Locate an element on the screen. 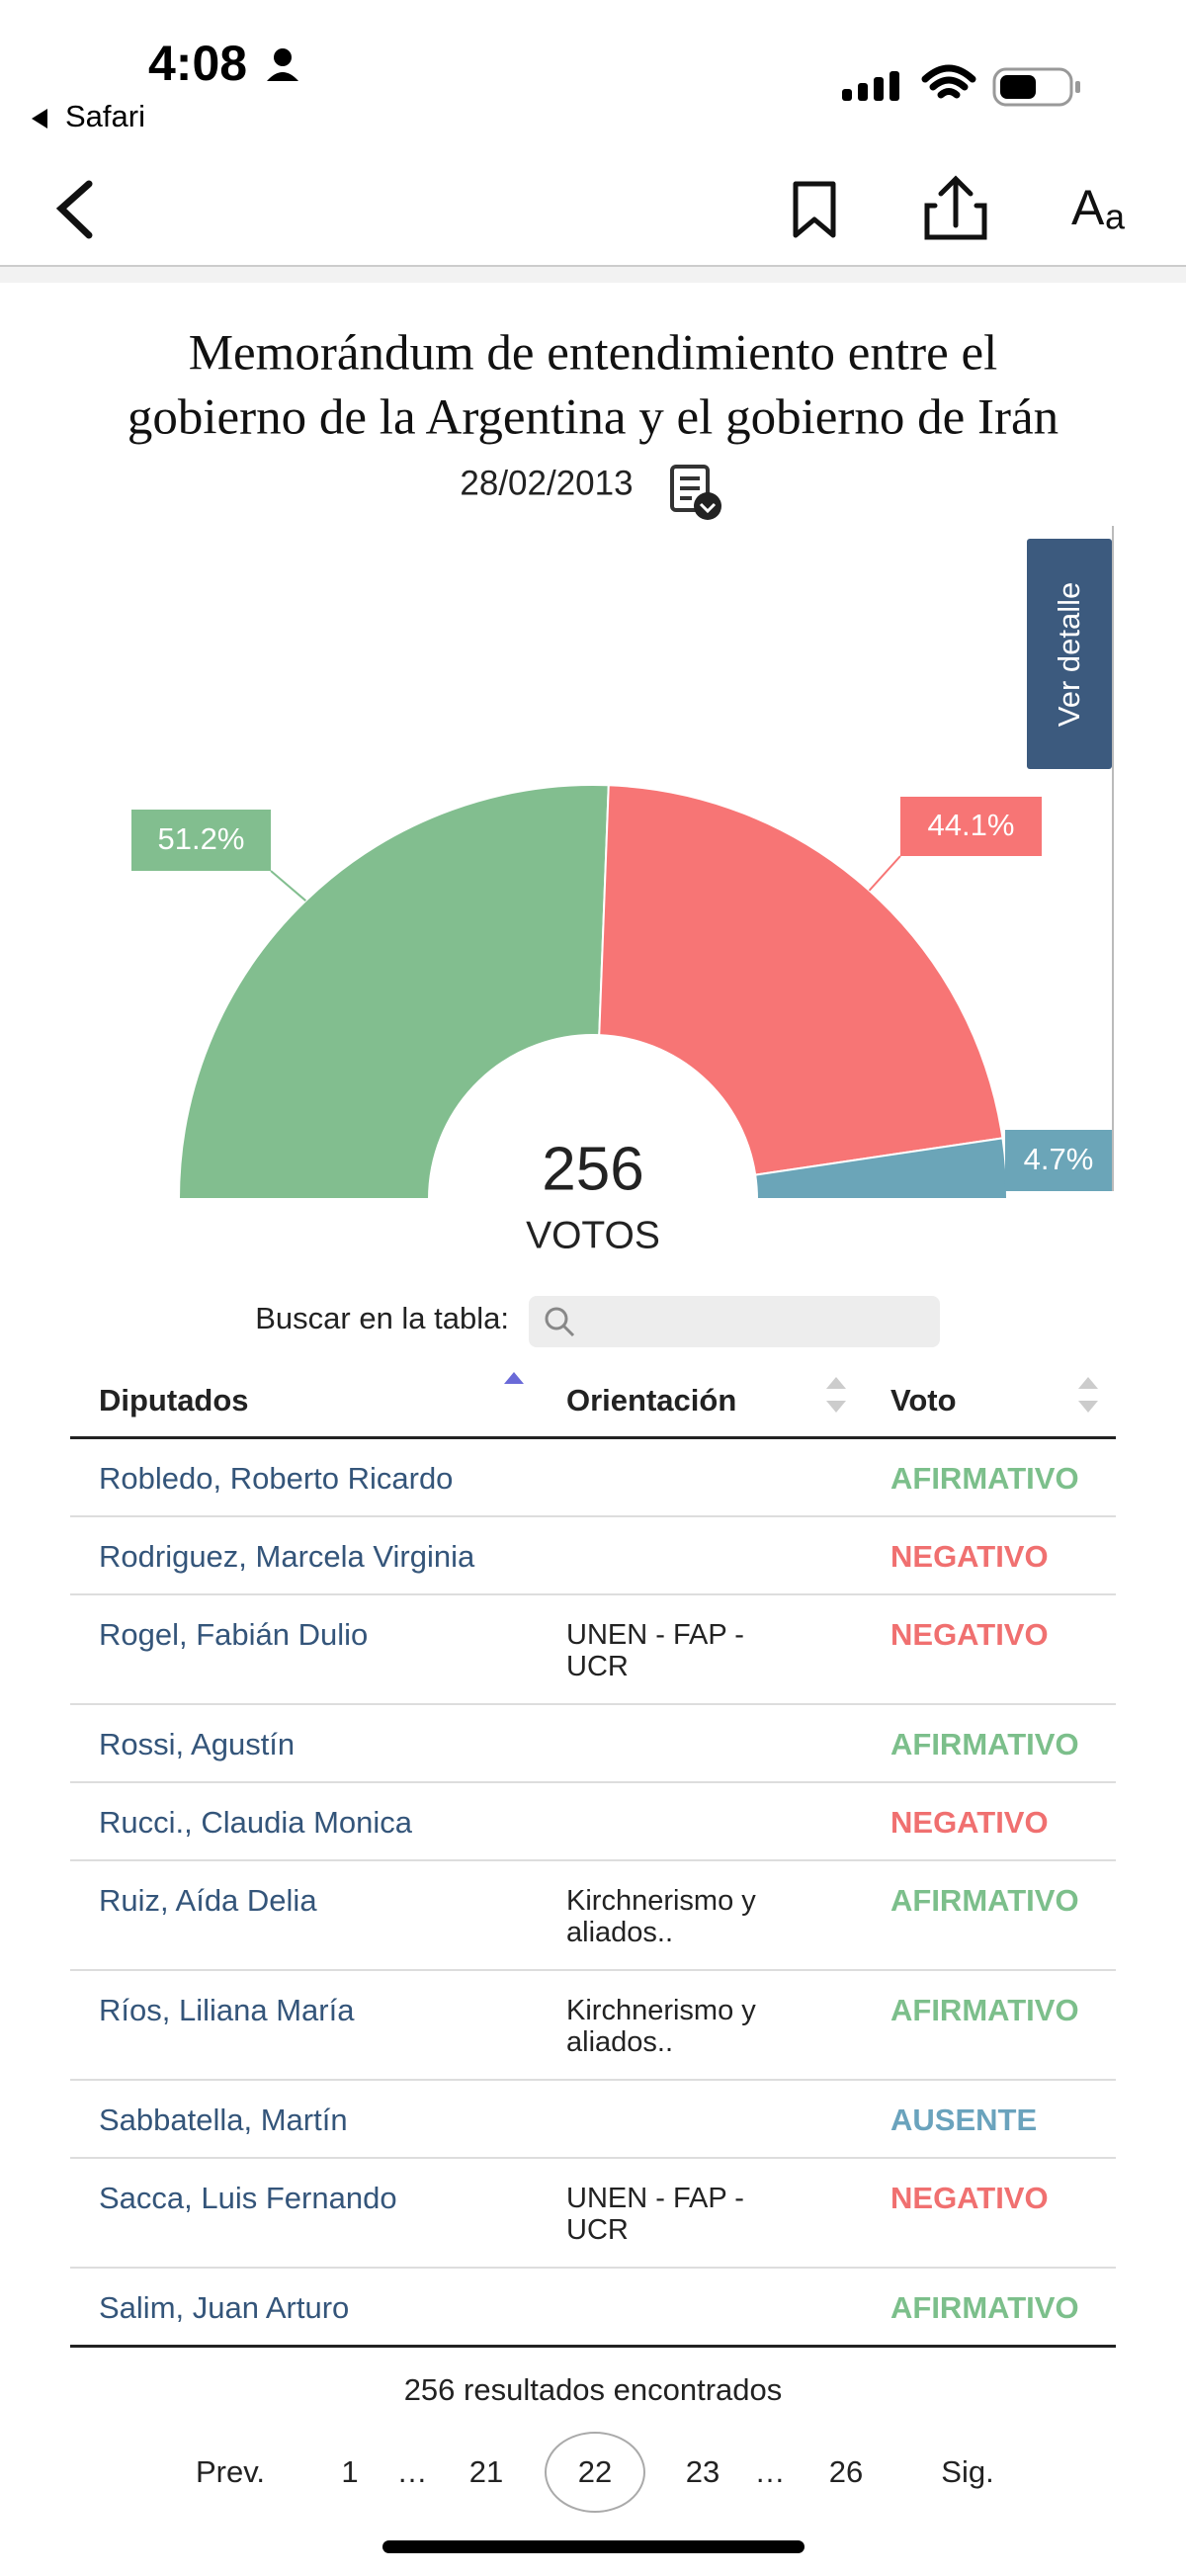 Image resolution: width=1186 pixels, height=2576 pixels. deputy-name: Ríos, Liliana María is located at coordinates (318, 2025).